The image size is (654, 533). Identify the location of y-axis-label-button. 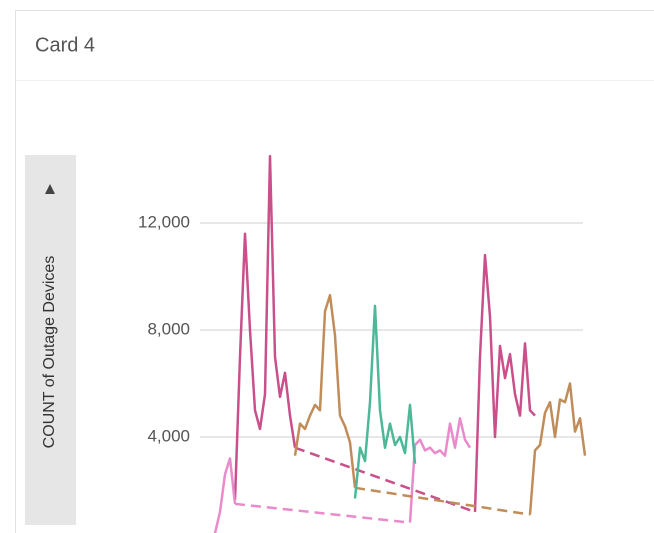
(50, 340).